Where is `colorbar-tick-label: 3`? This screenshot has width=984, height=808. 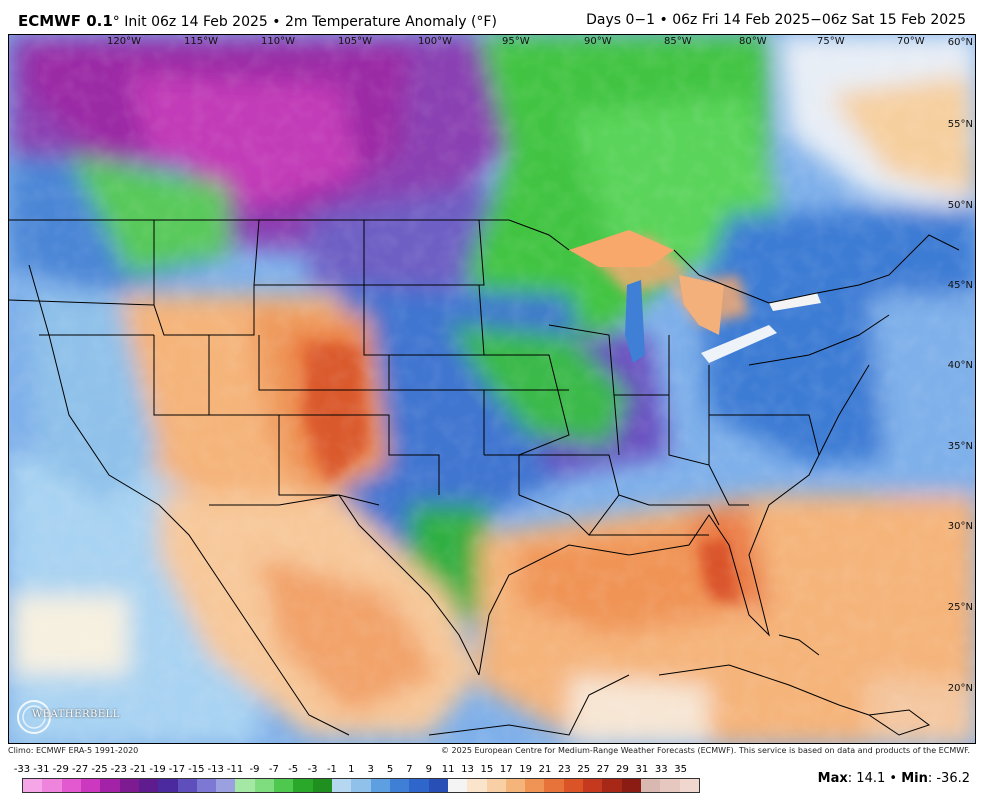
colorbar-tick-label: 3 is located at coordinates (370, 769).